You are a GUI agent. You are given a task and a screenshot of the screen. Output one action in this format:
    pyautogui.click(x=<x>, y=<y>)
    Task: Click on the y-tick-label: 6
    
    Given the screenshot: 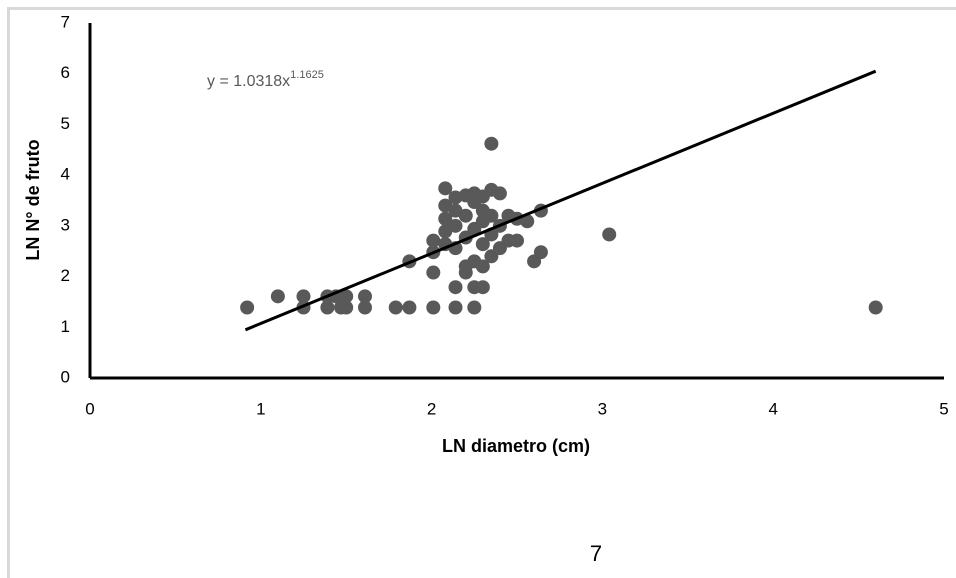 What is the action you would take?
    pyautogui.click(x=65, y=72)
    